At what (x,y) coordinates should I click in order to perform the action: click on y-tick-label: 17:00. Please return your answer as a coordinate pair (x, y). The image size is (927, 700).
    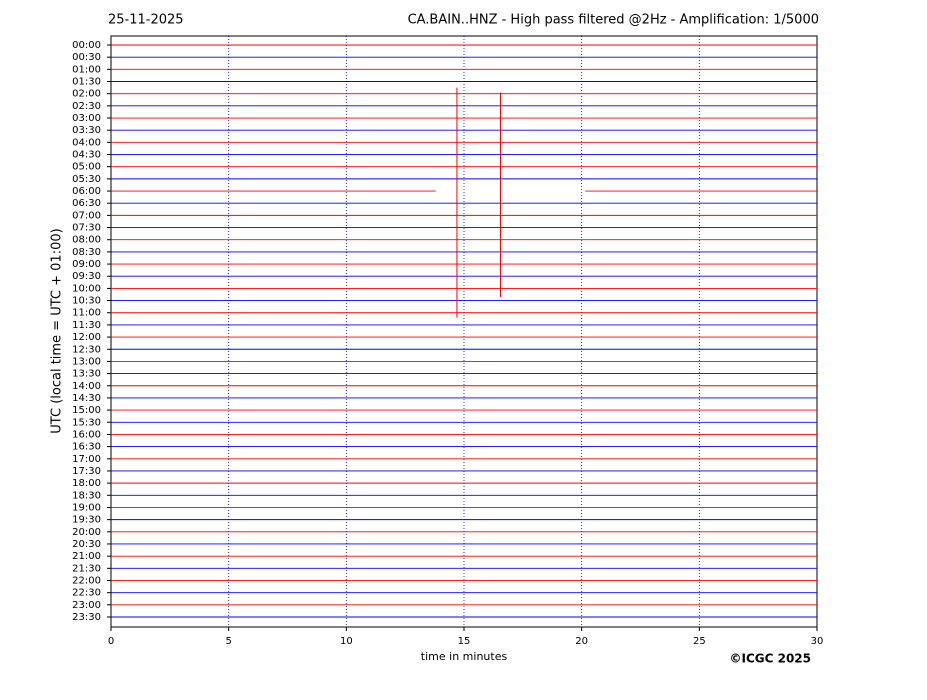
    Looking at the image, I should click on (86, 459).